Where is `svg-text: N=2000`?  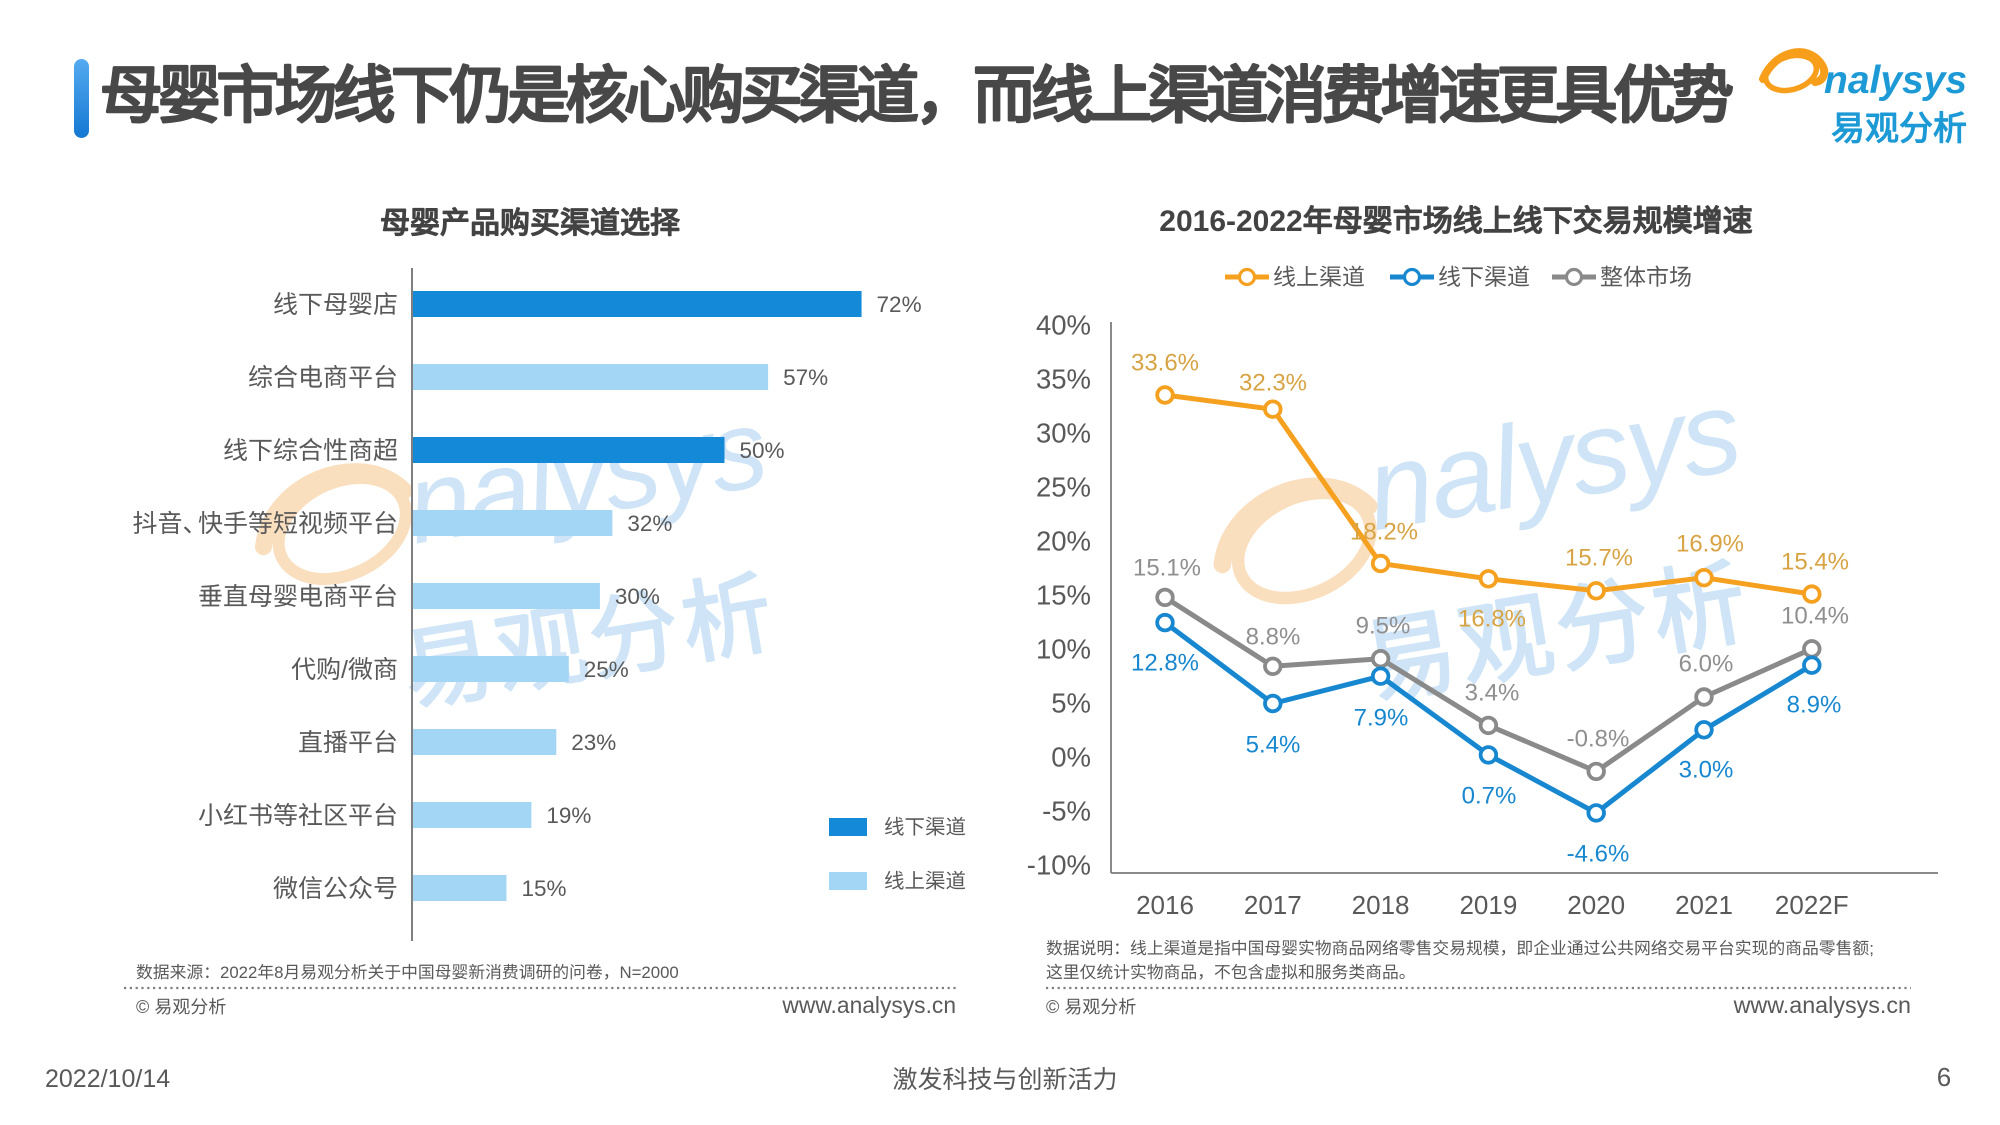 svg-text: N=2000 is located at coordinates (649, 972).